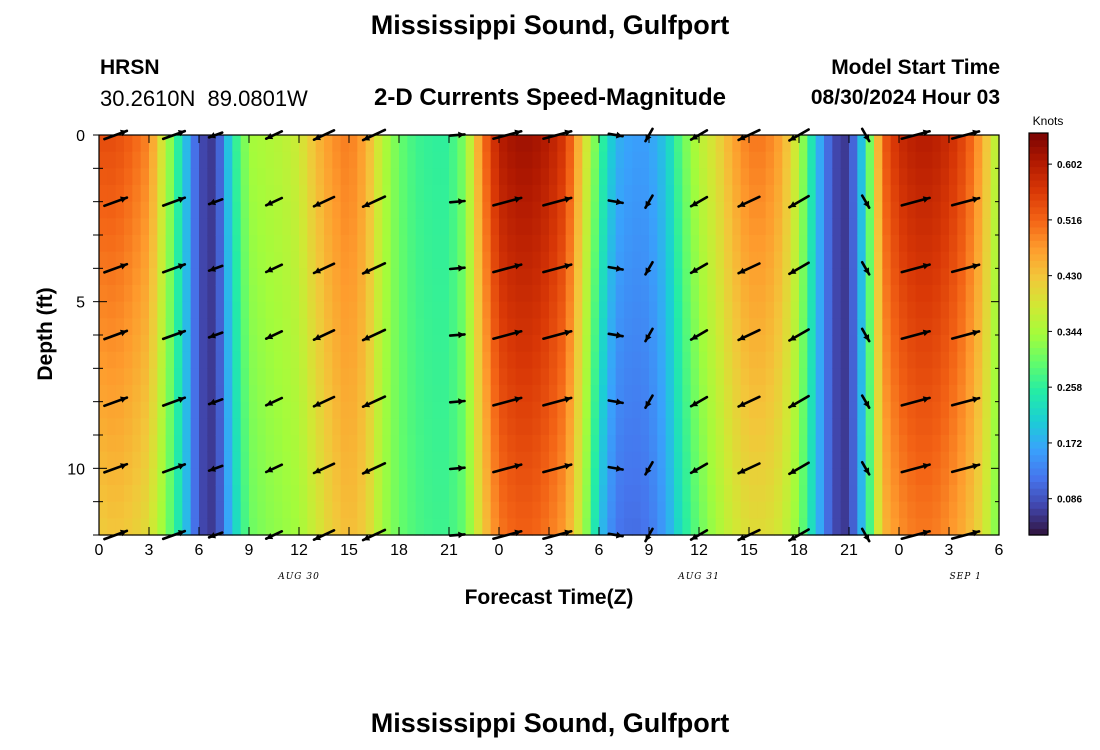 The height and width of the screenshot is (750, 1100). What do you see at coordinates (695, 336) in the screenshot?
I see `vector-head` at bounding box center [695, 336].